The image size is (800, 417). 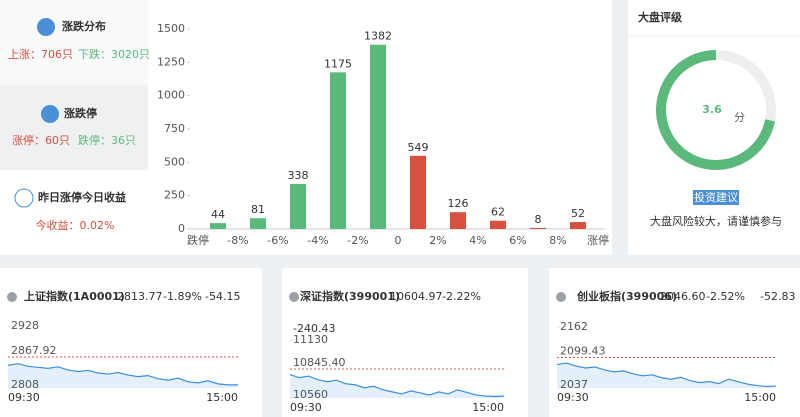 I want to click on y-tick-label: 1250, so click(x=171, y=61).